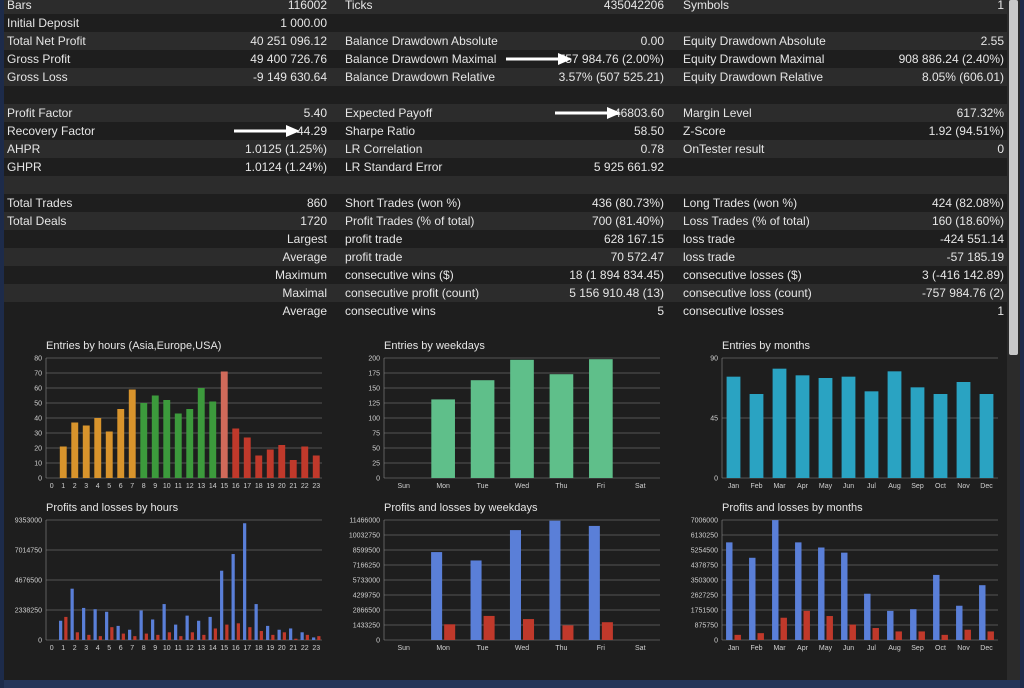  Describe the element at coordinates (224, 648) in the screenshot. I see `x-tick-label: 15` at that location.